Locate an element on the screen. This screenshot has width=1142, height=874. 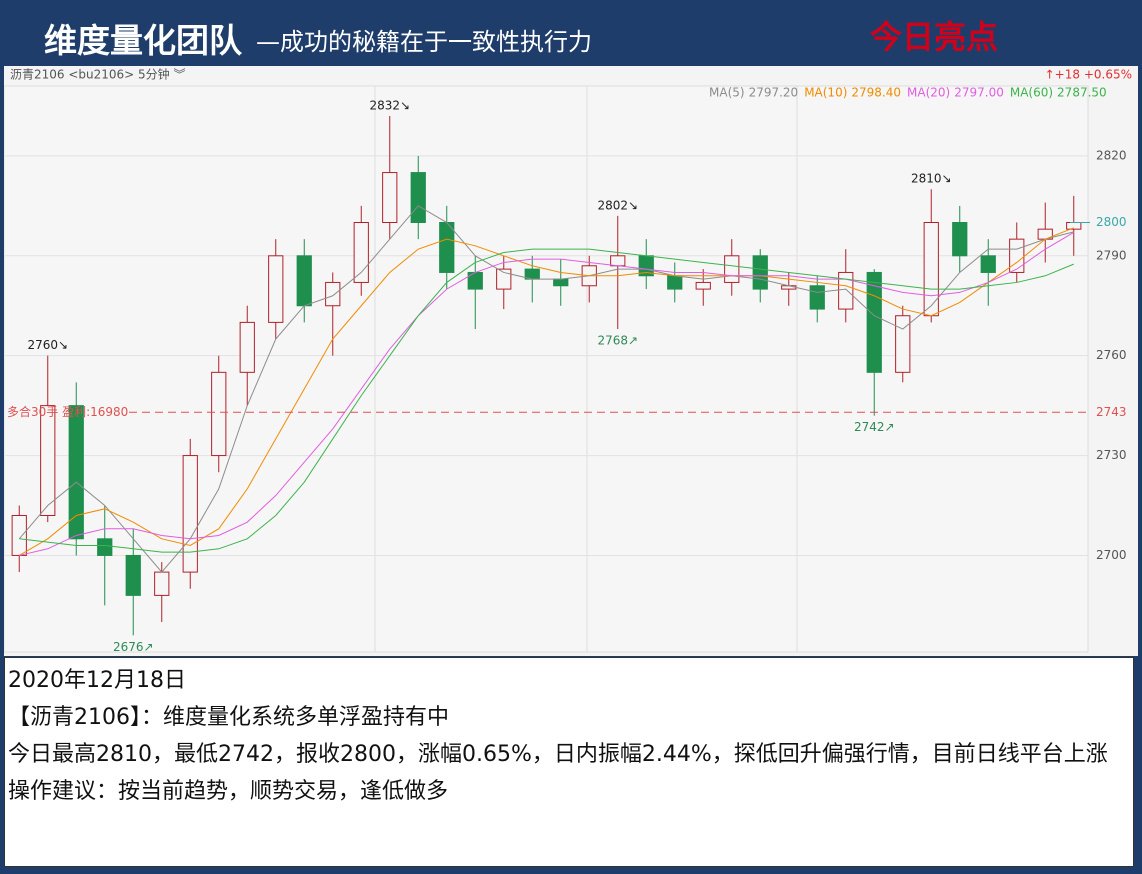
note-line: 操作建议：按当前趋势，顺势交易，逢低做多 is located at coordinates (228, 791).